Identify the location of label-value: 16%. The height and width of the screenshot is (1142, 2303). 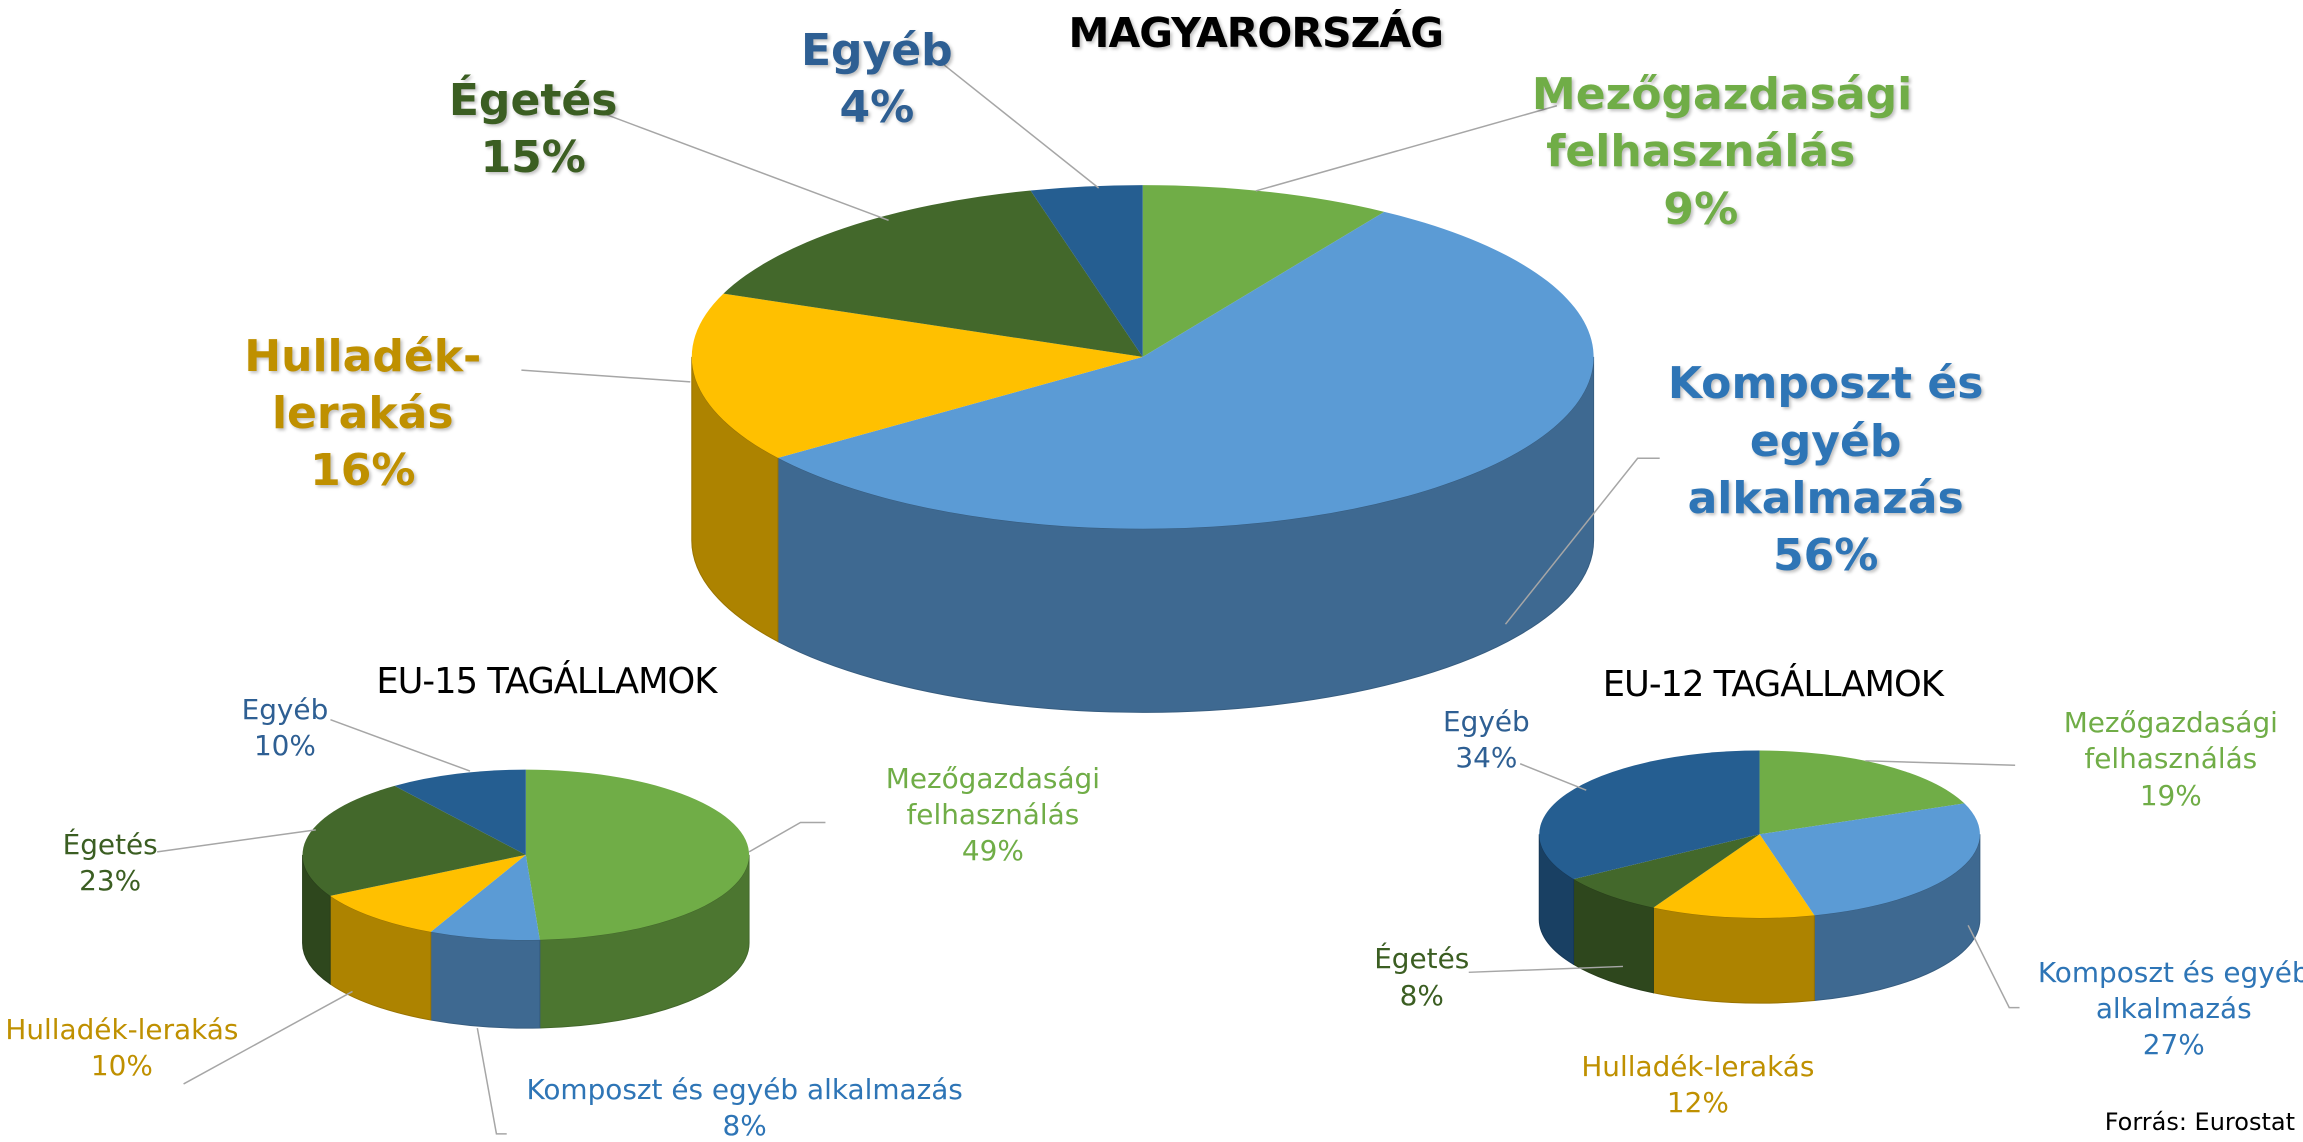
(363, 471).